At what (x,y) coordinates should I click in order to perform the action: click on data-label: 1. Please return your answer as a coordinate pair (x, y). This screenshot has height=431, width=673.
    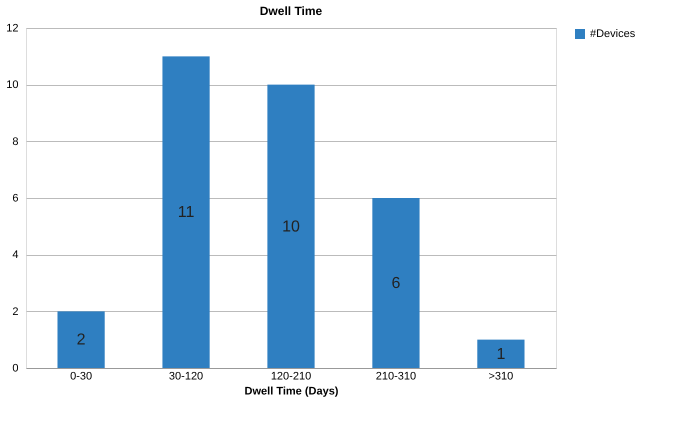
    Looking at the image, I should click on (501, 354).